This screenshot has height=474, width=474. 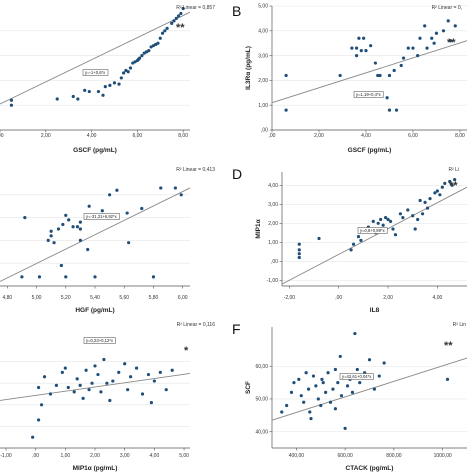 I want to click on r2-label: R² Linear = 0,857, so click(x=195, y=8).